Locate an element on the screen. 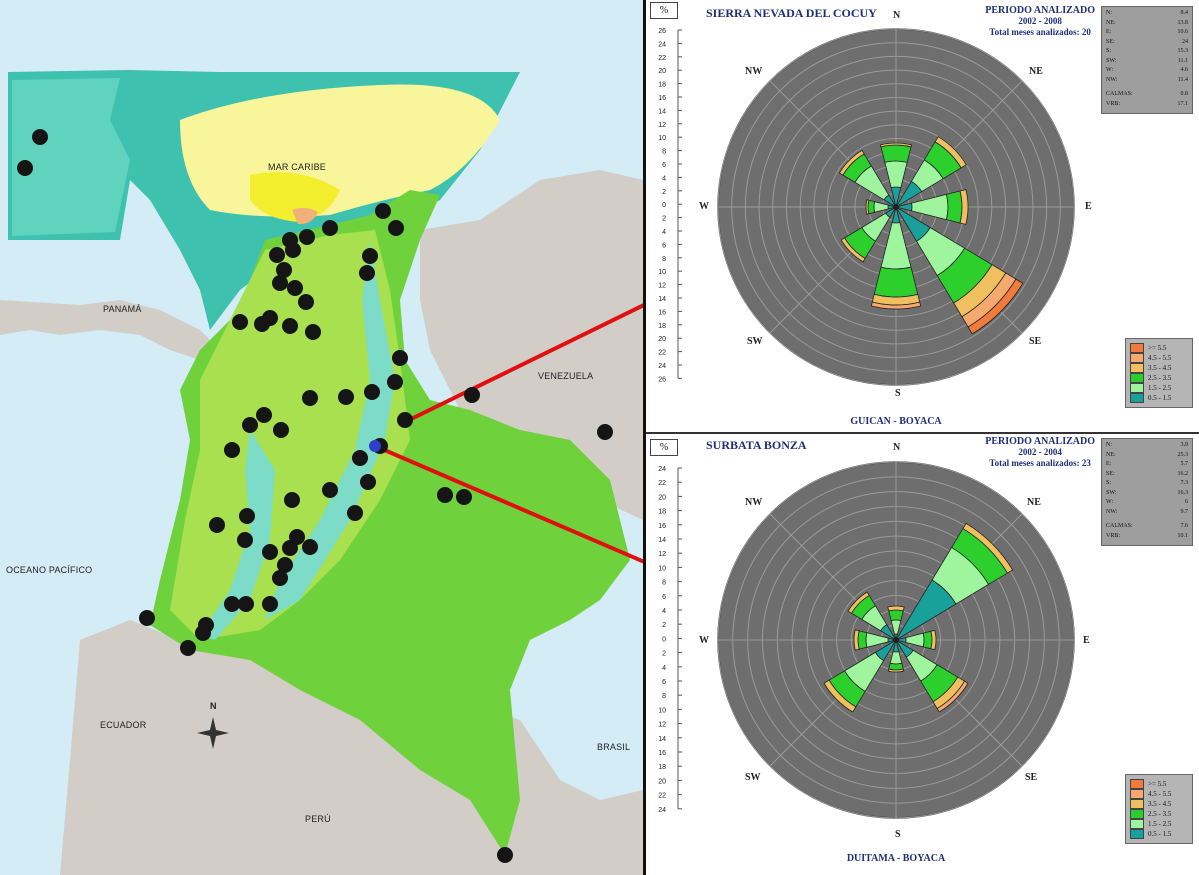 The width and height of the screenshot is (1199, 875). petal-n is located at coordinates (896, 174).